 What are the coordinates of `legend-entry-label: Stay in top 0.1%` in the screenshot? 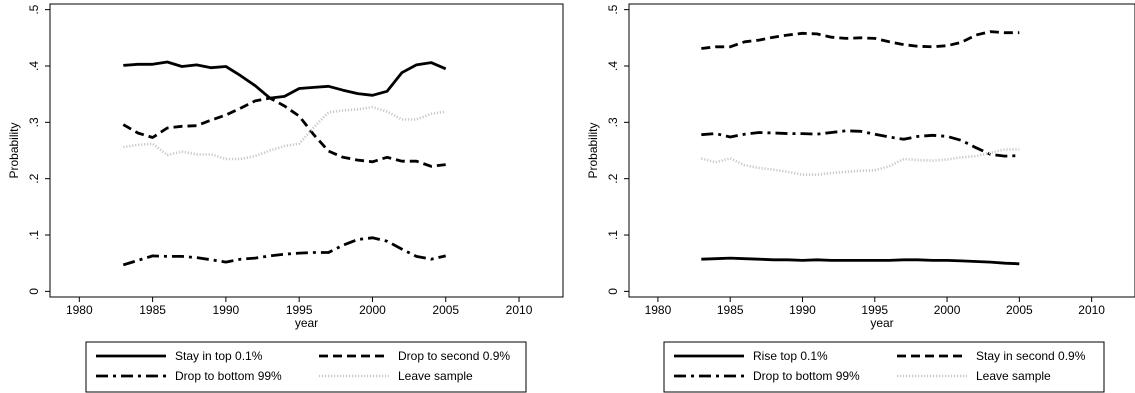 It's located at (219, 356).